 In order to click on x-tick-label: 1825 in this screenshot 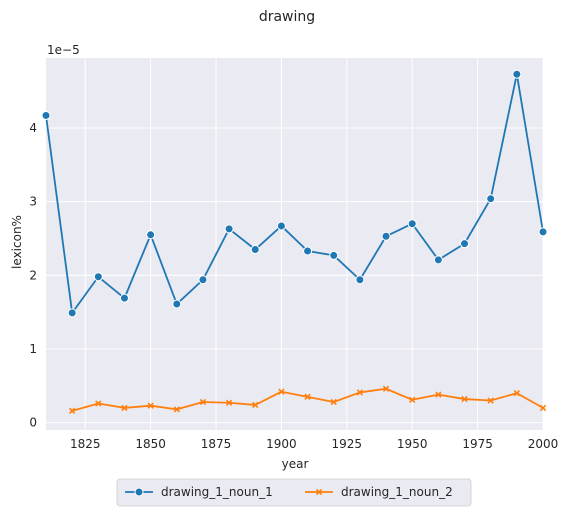, I will do `click(85, 444)`.